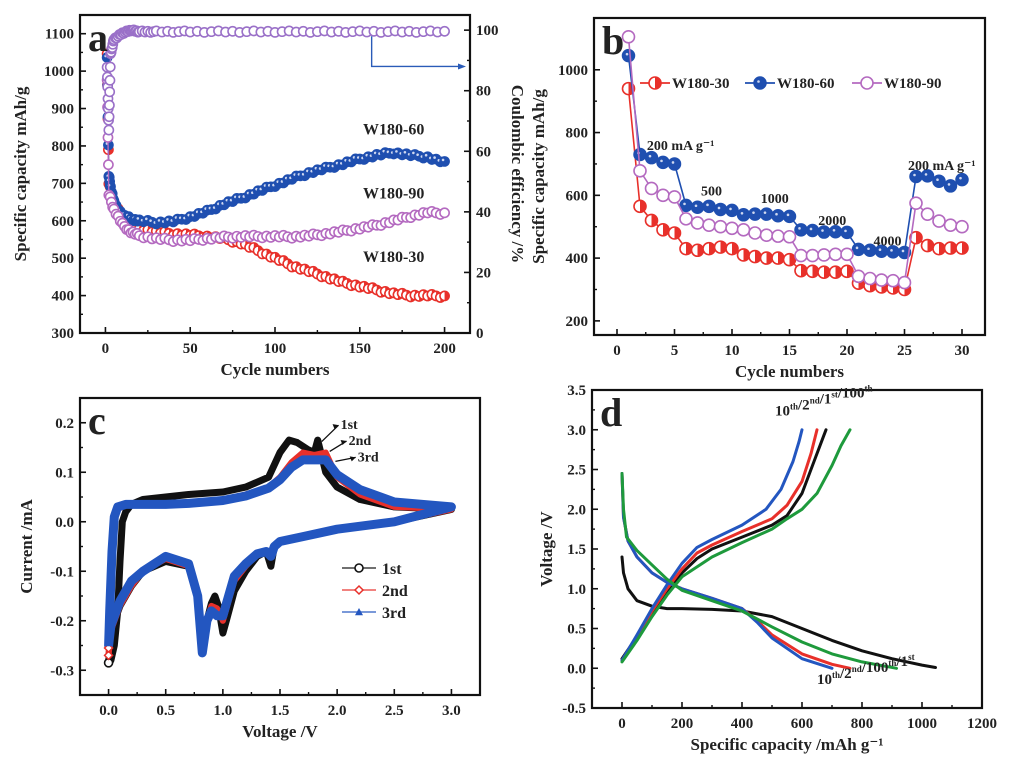 The image size is (1023, 776). Describe the element at coordinates (392, 569) in the screenshot. I see `legend-label: 1st` at that location.